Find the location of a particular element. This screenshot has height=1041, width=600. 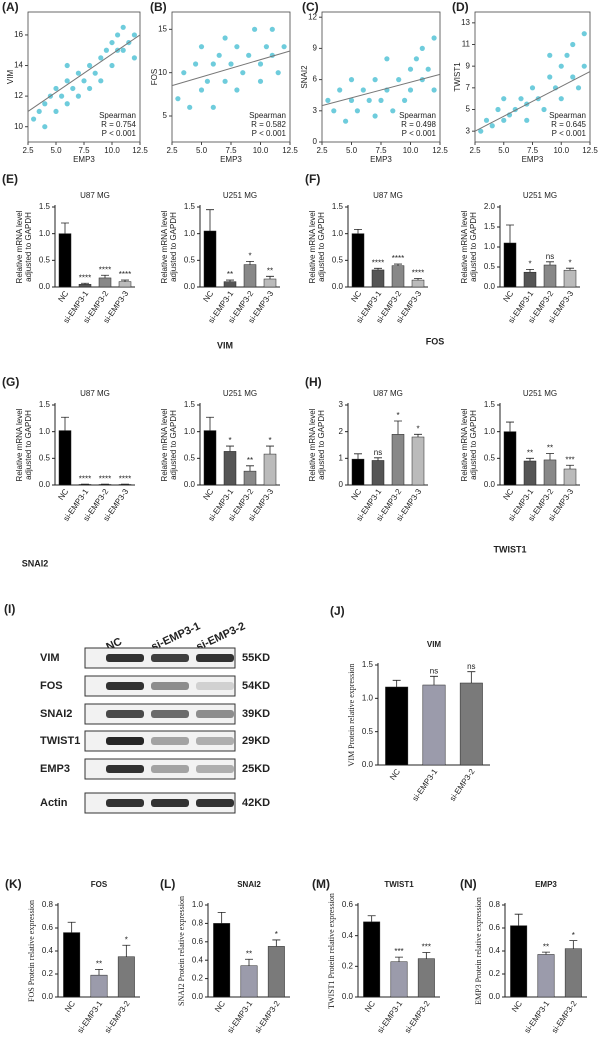

y-tick-label: 0.6 is located at coordinates (48, 927).